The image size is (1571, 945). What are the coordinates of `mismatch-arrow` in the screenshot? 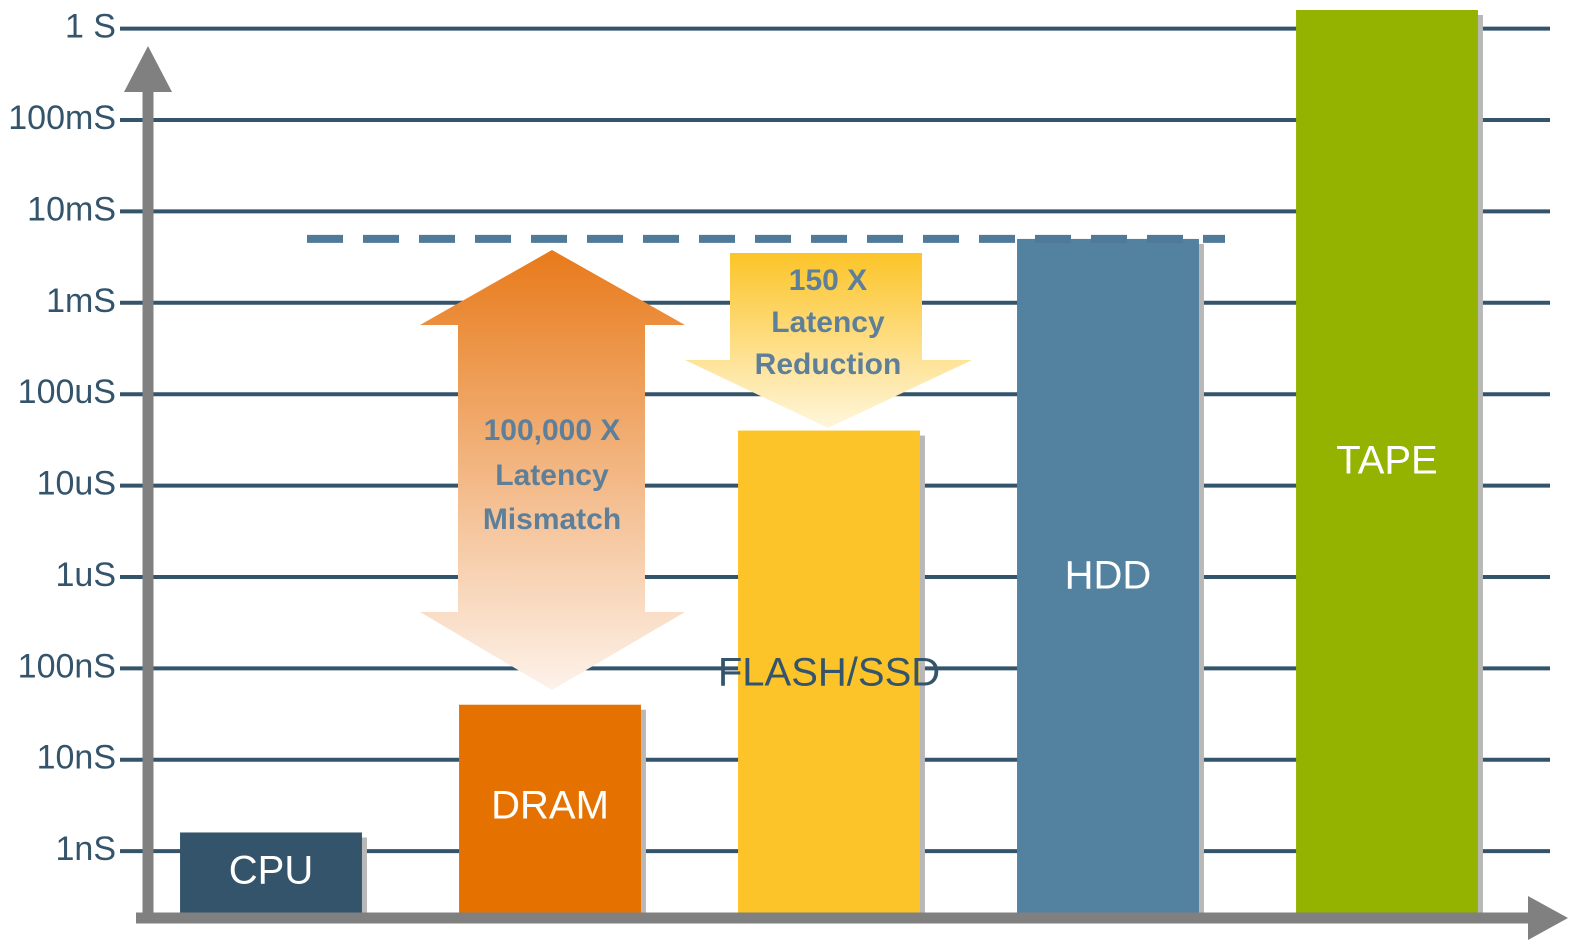 It's located at (552, 470).